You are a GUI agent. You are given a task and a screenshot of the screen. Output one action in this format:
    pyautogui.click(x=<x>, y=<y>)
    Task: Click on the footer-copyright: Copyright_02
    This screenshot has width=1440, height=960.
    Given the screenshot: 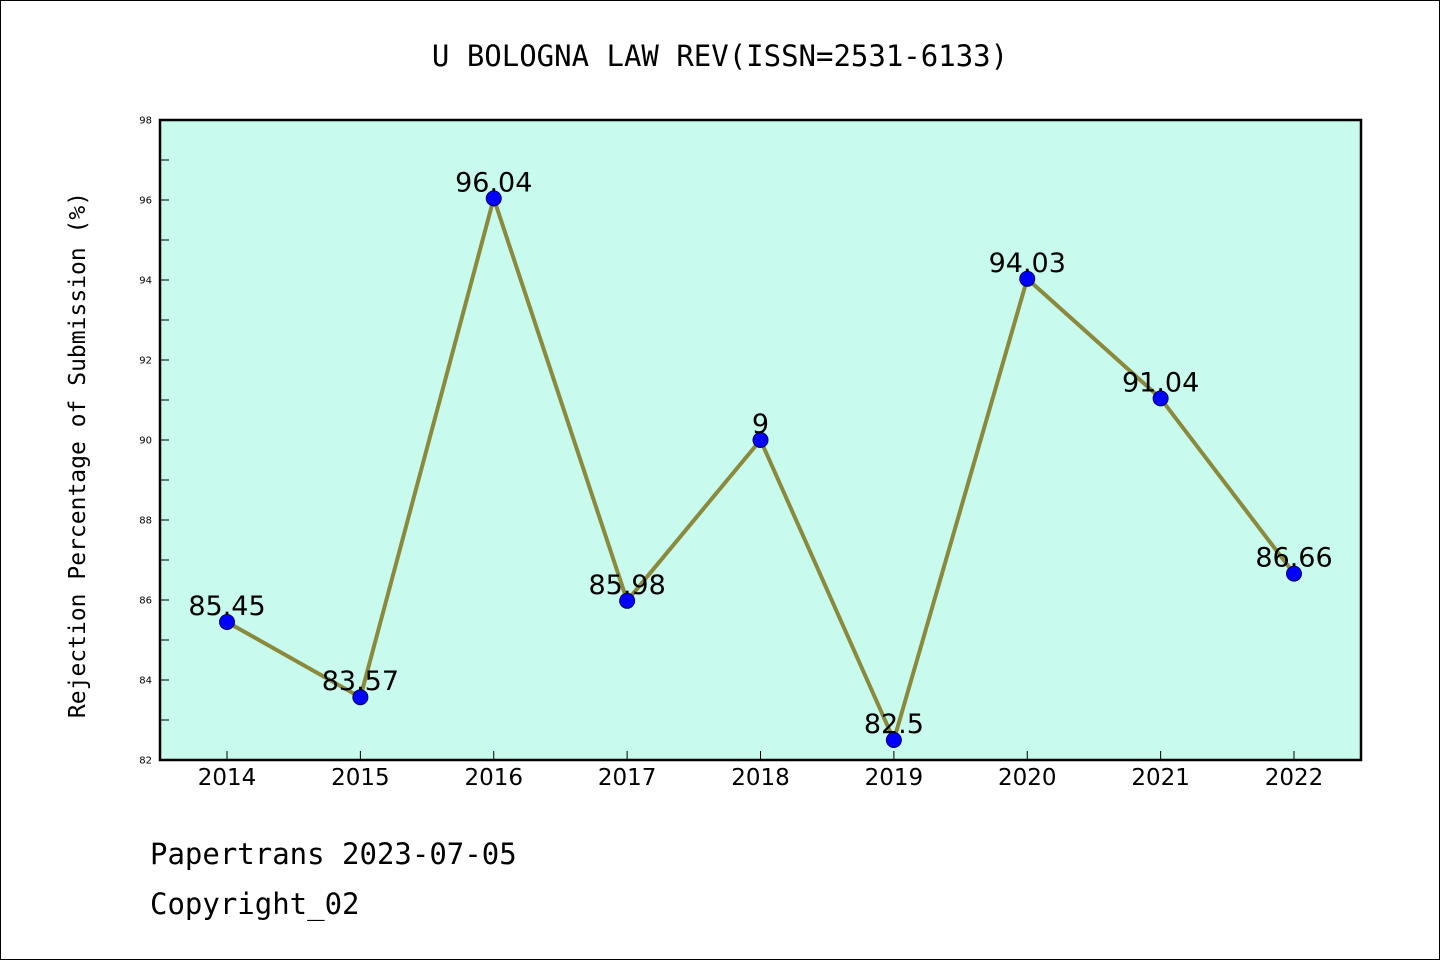 What is the action you would take?
    pyautogui.click(x=255, y=904)
    